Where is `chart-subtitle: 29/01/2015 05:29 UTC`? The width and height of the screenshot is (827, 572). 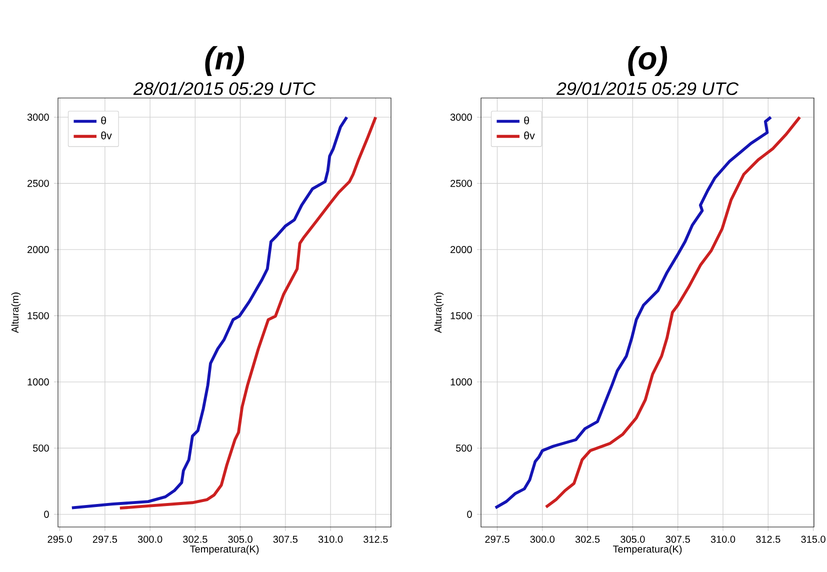
chart-subtitle: 29/01/2015 05:29 UTC is located at coordinates (647, 89).